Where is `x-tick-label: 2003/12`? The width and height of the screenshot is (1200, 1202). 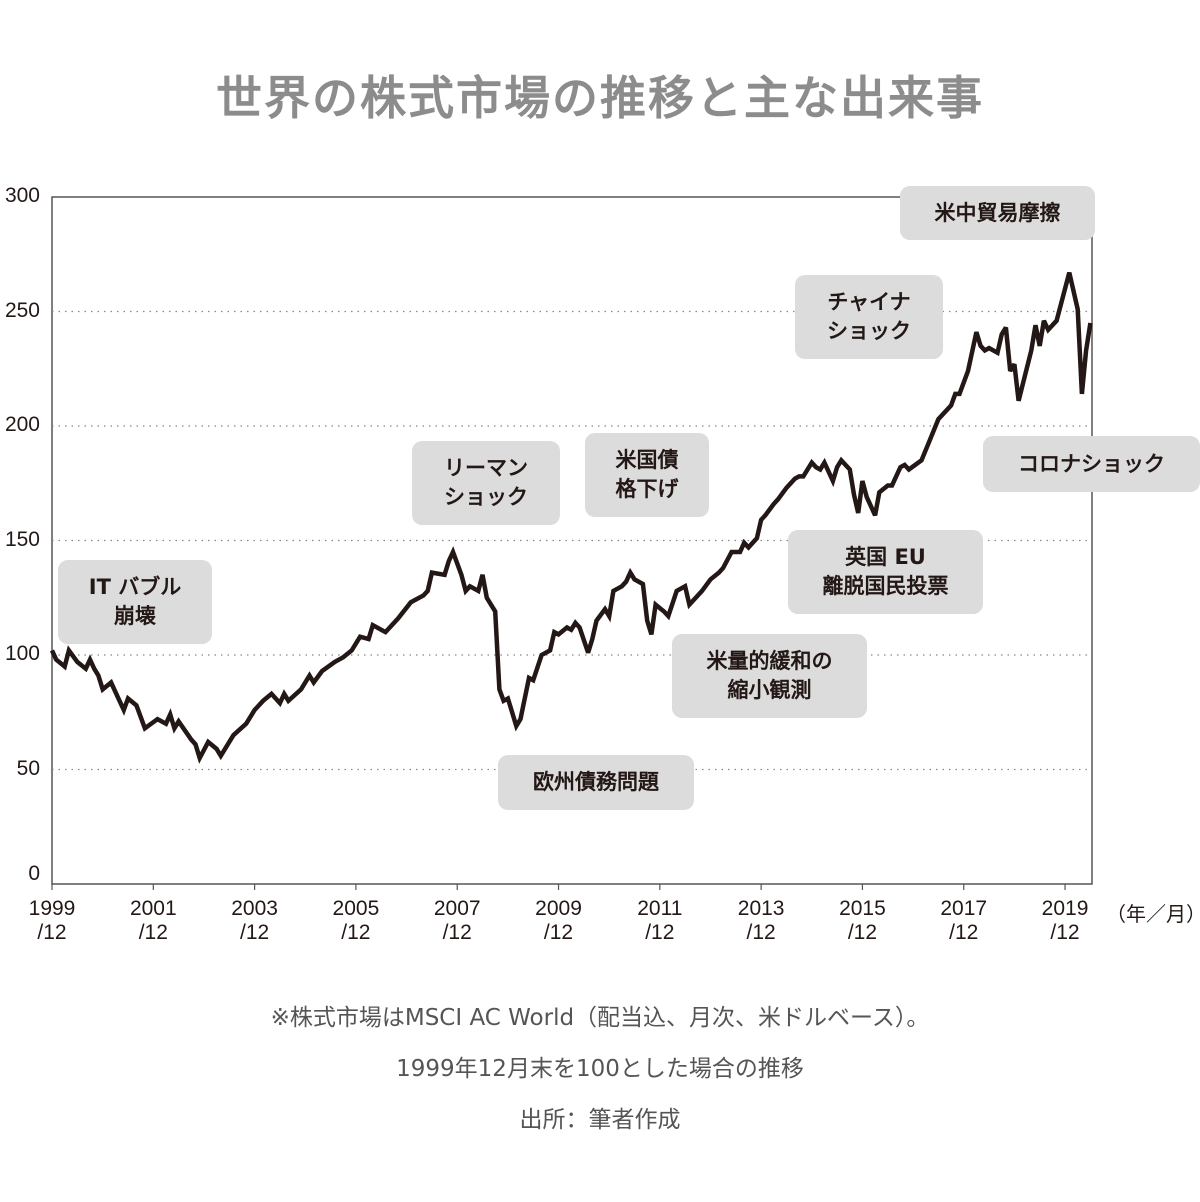 x-tick-label: 2003/12 is located at coordinates (255, 921).